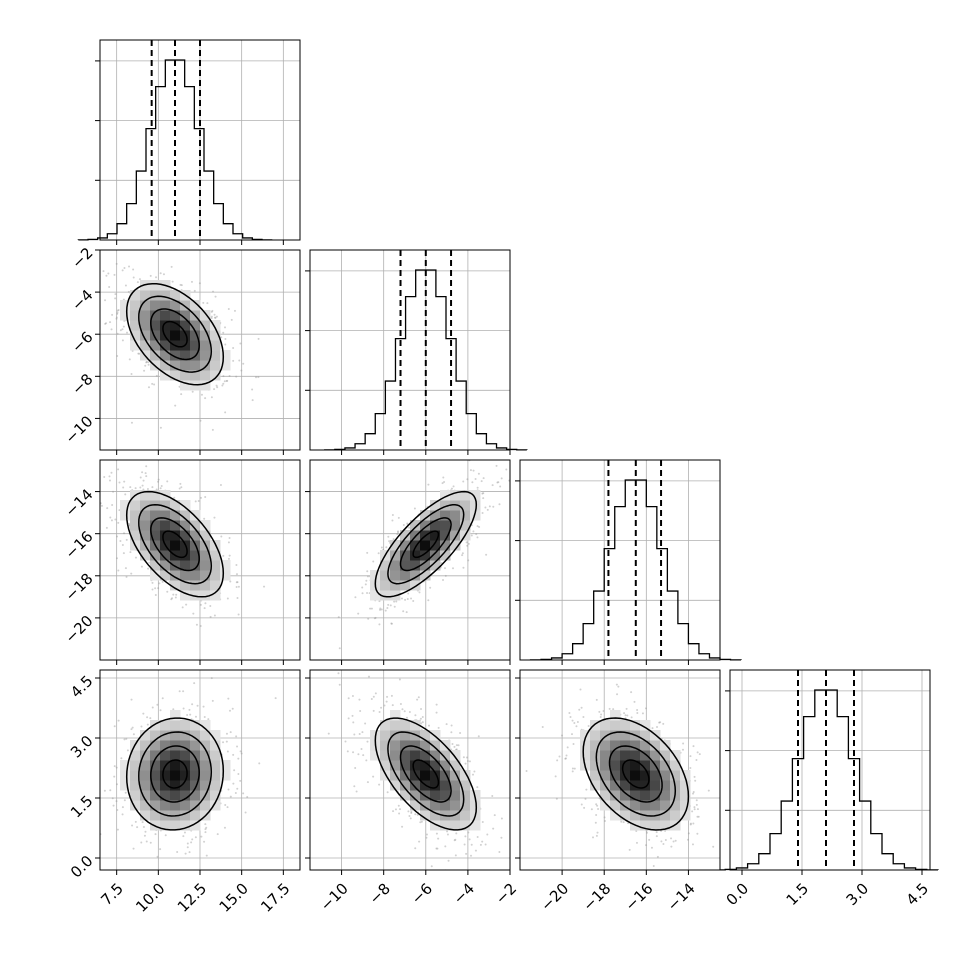  What do you see at coordinates (412, 792) in the screenshot?
I see `scatter-panel-2-4: −10 −8 −6 −4 −2` at bounding box center [412, 792].